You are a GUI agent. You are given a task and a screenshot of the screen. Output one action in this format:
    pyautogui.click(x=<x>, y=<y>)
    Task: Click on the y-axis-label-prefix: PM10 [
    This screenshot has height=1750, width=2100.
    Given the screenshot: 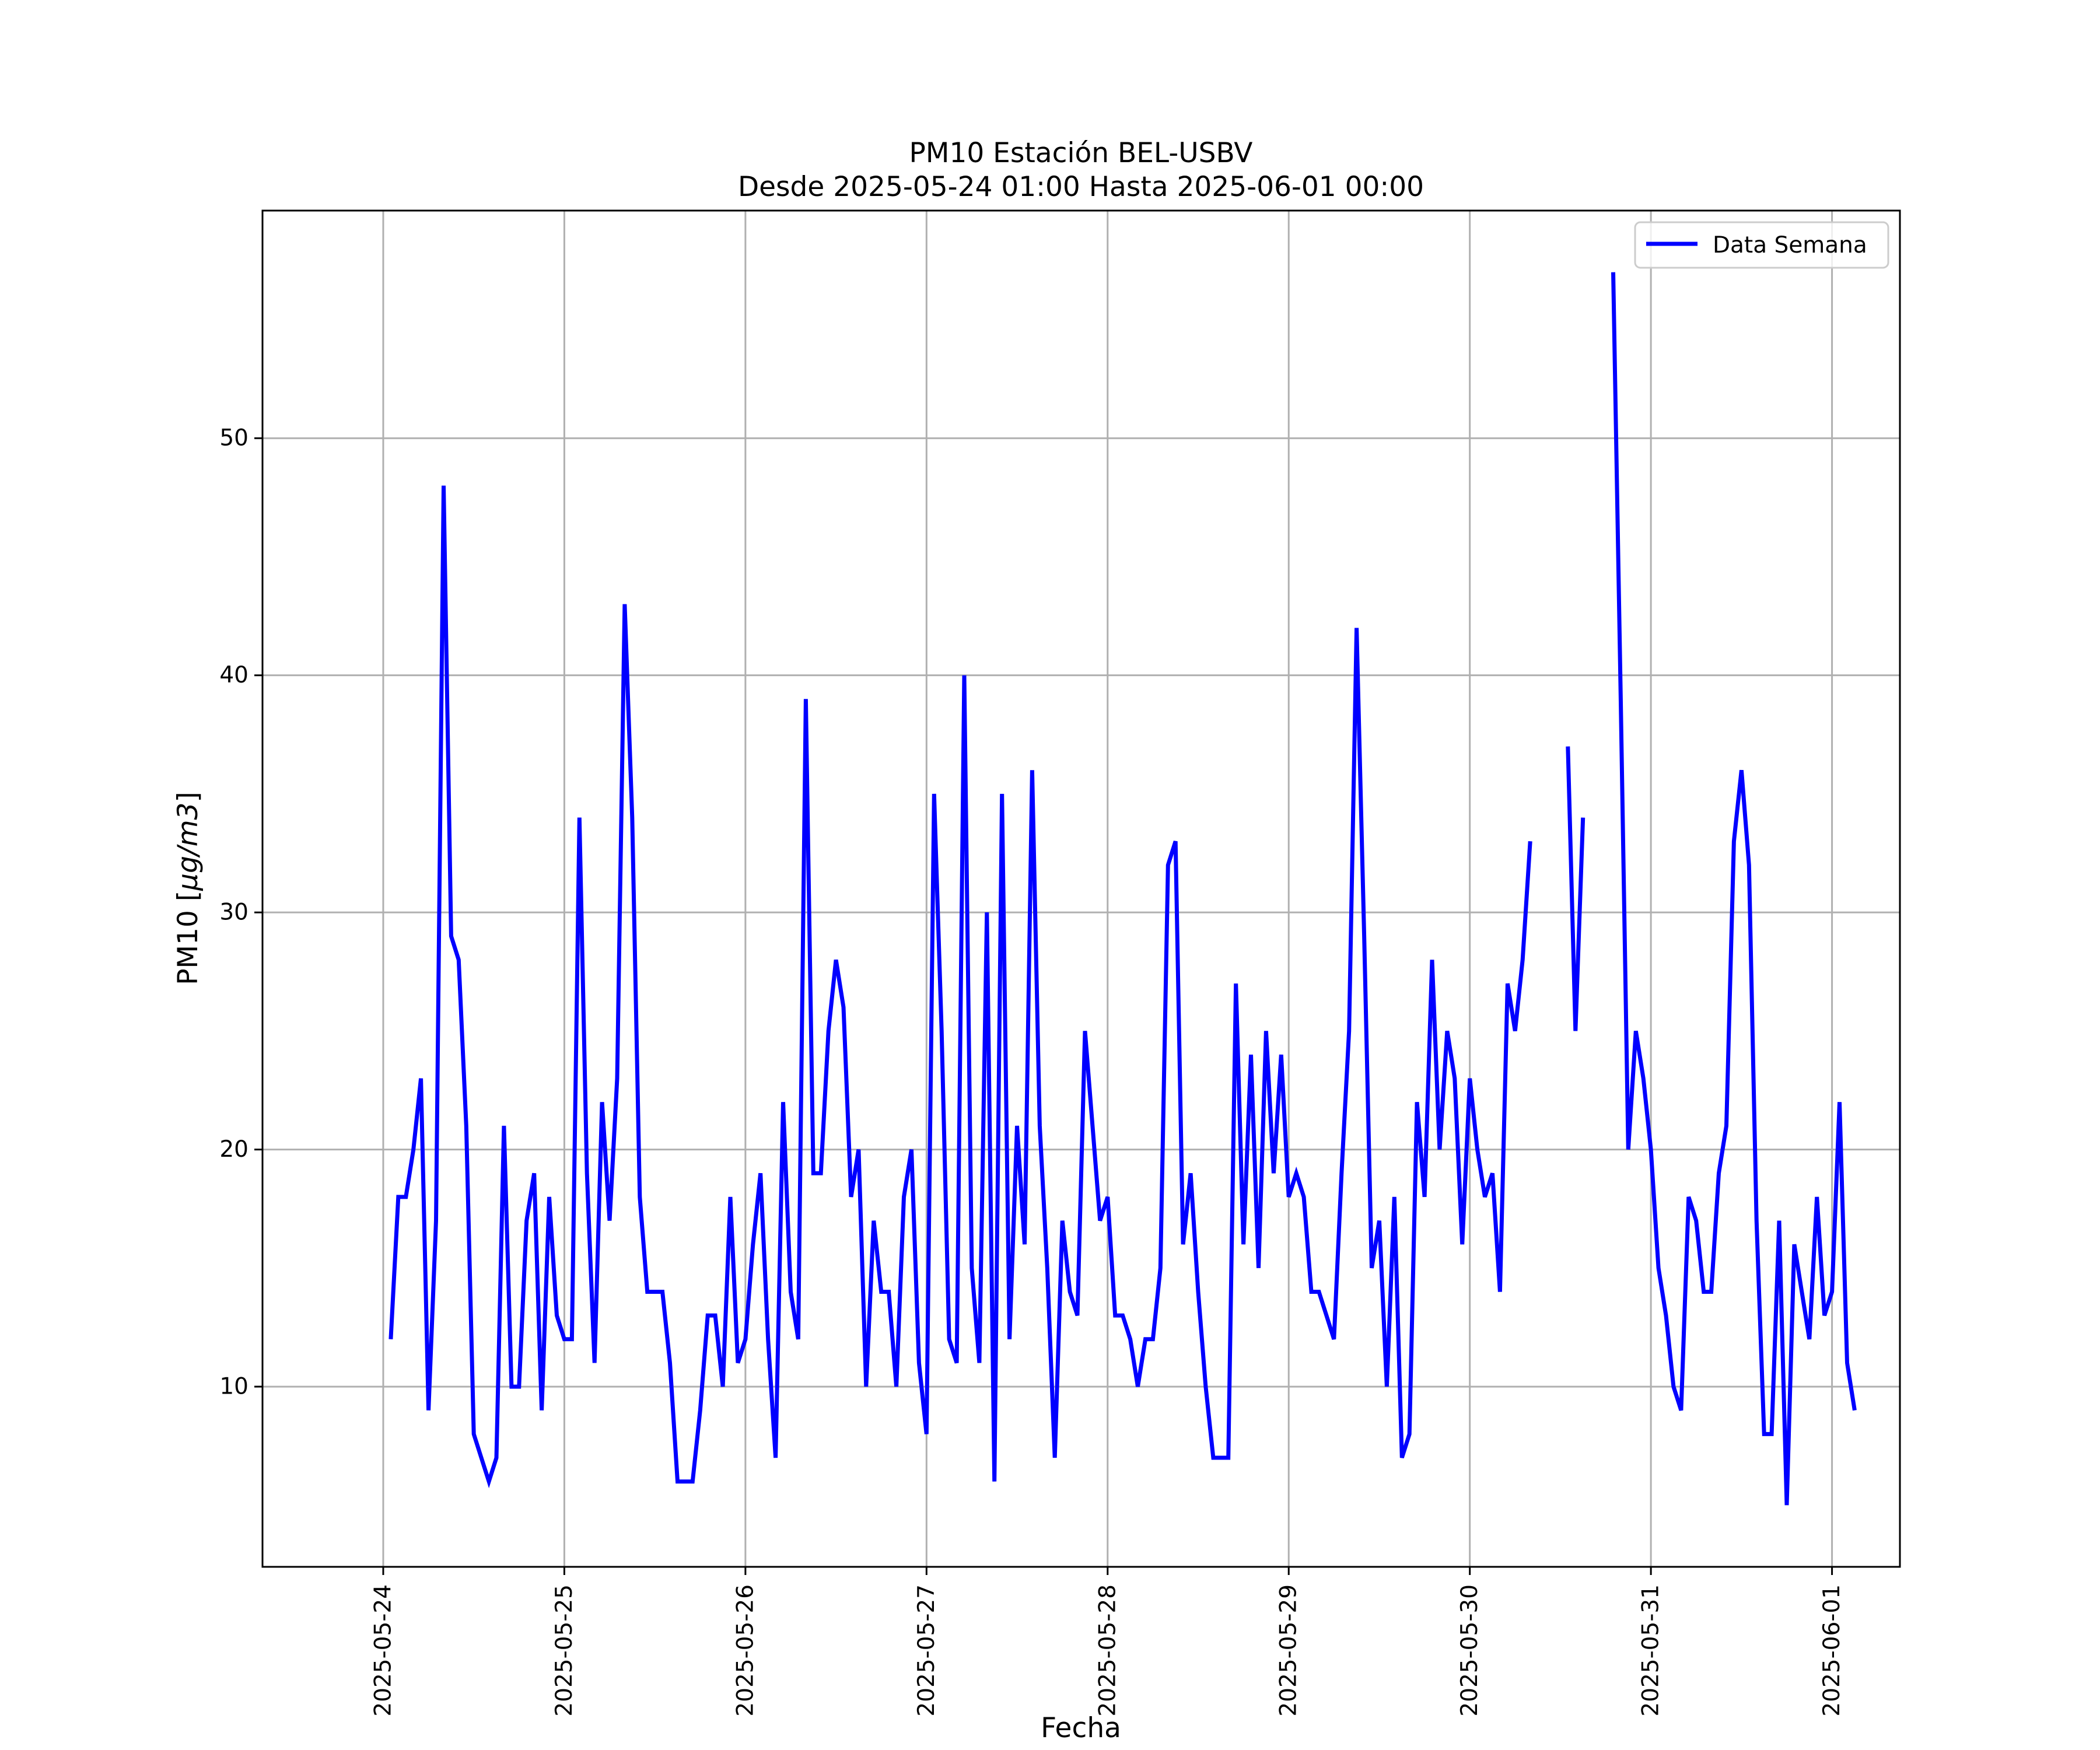 What is the action you would take?
    pyautogui.click(x=188, y=938)
    